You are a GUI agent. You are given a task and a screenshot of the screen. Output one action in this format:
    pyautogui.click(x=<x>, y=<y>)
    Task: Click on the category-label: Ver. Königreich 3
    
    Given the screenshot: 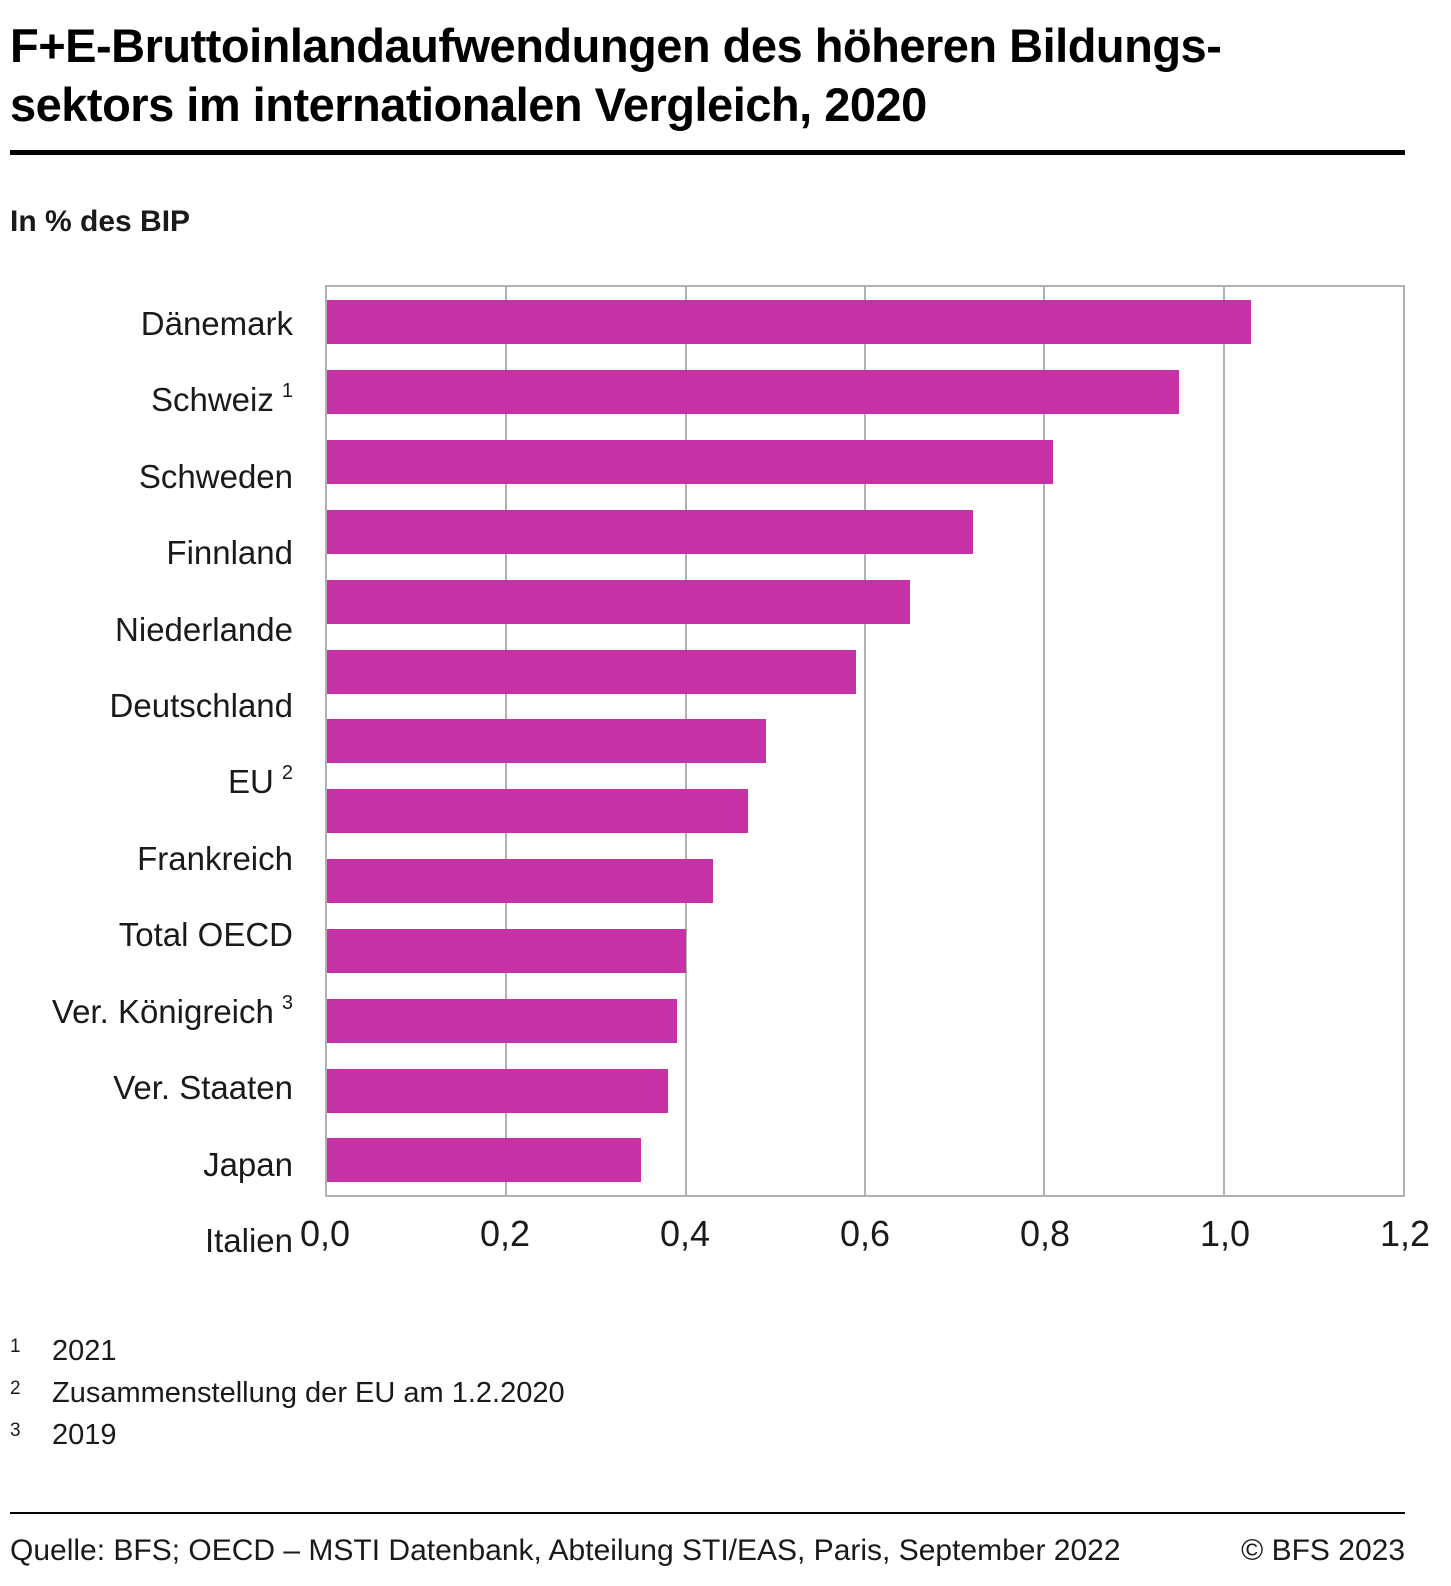 What is the action you would take?
    pyautogui.click(x=172, y=1010)
    